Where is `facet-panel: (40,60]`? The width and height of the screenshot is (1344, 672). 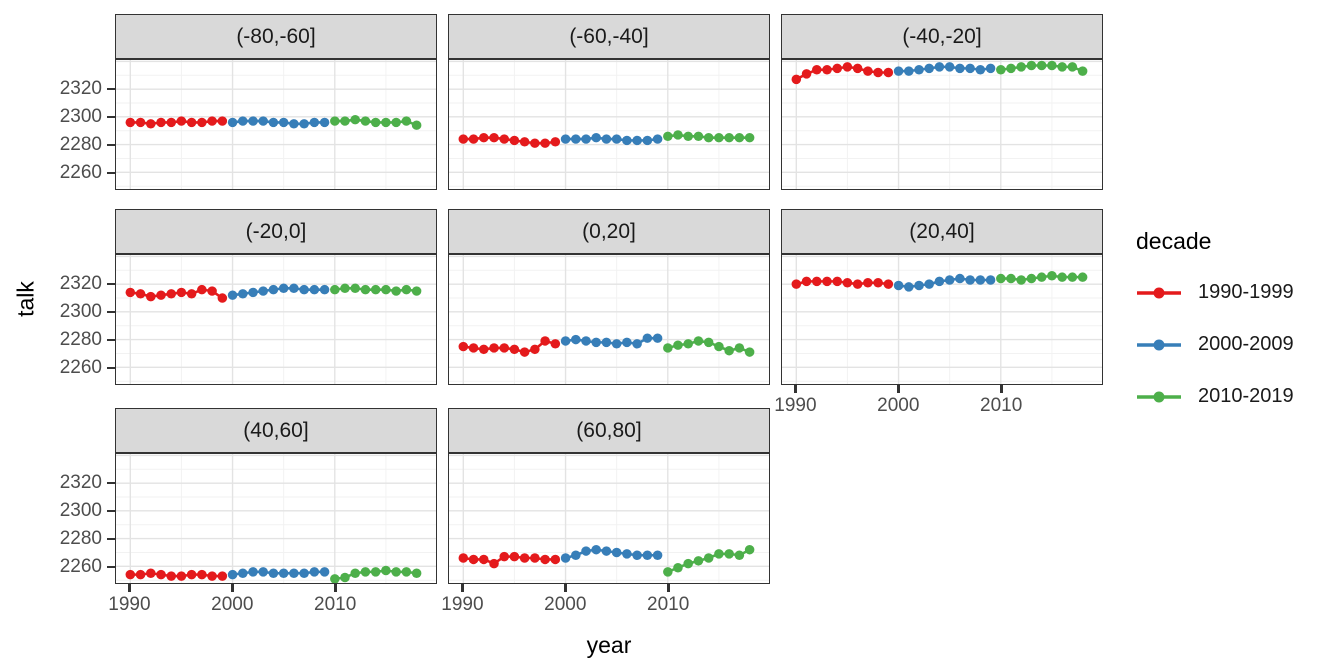
facet-panel: (40,60] is located at coordinates (276, 496).